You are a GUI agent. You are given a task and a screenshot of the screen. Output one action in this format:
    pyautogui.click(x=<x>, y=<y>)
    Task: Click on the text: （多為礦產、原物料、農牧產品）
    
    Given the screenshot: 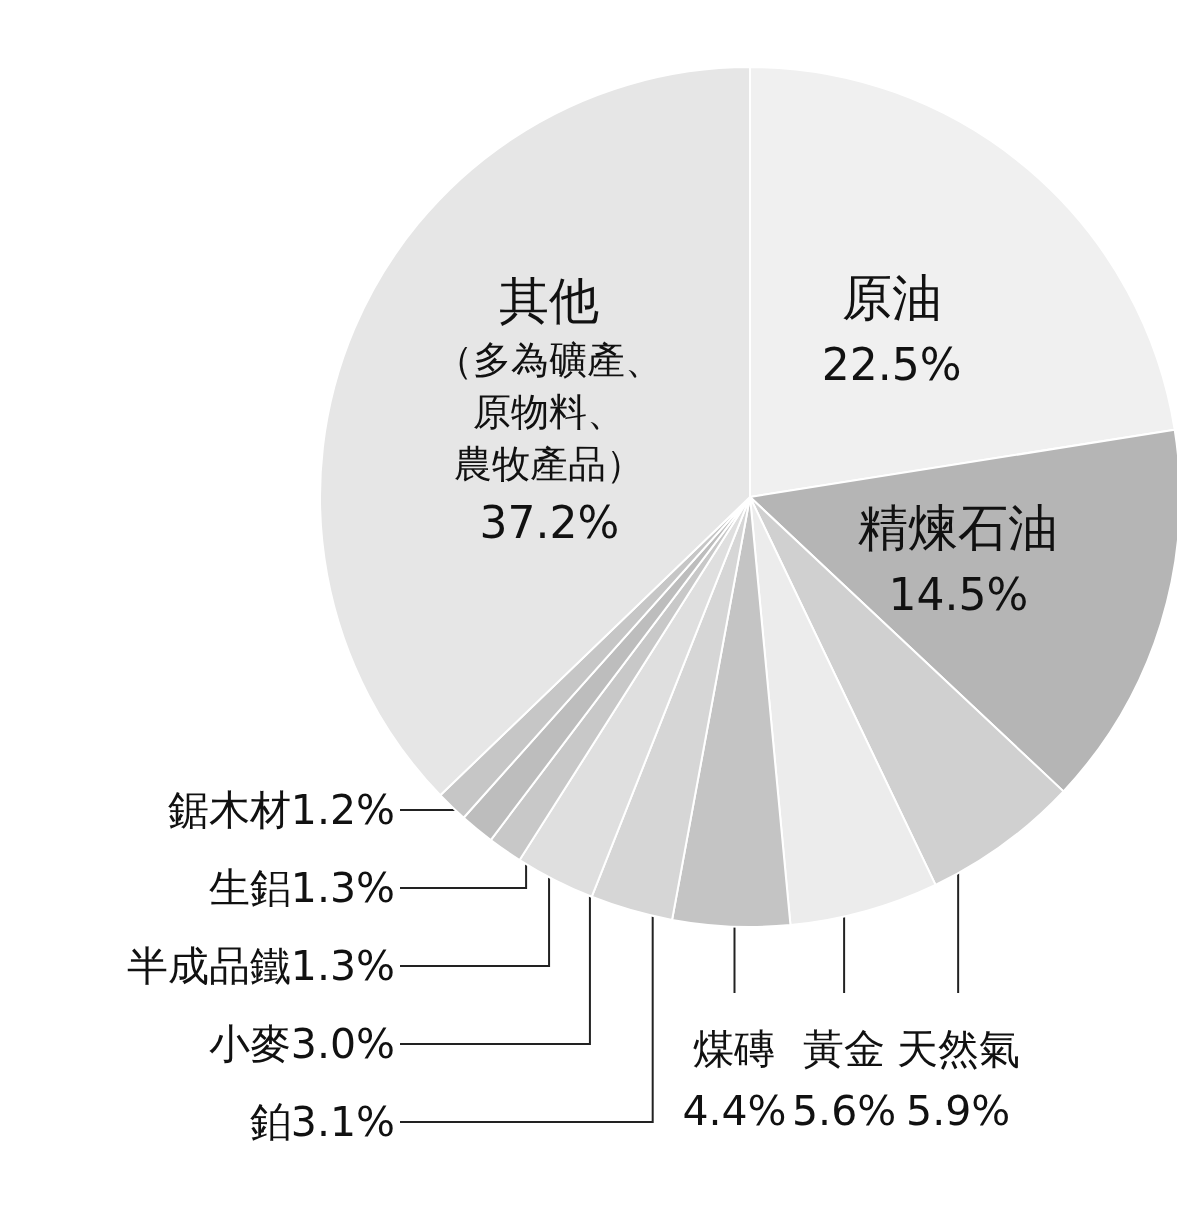 What is the action you would take?
    pyautogui.click(x=549, y=411)
    